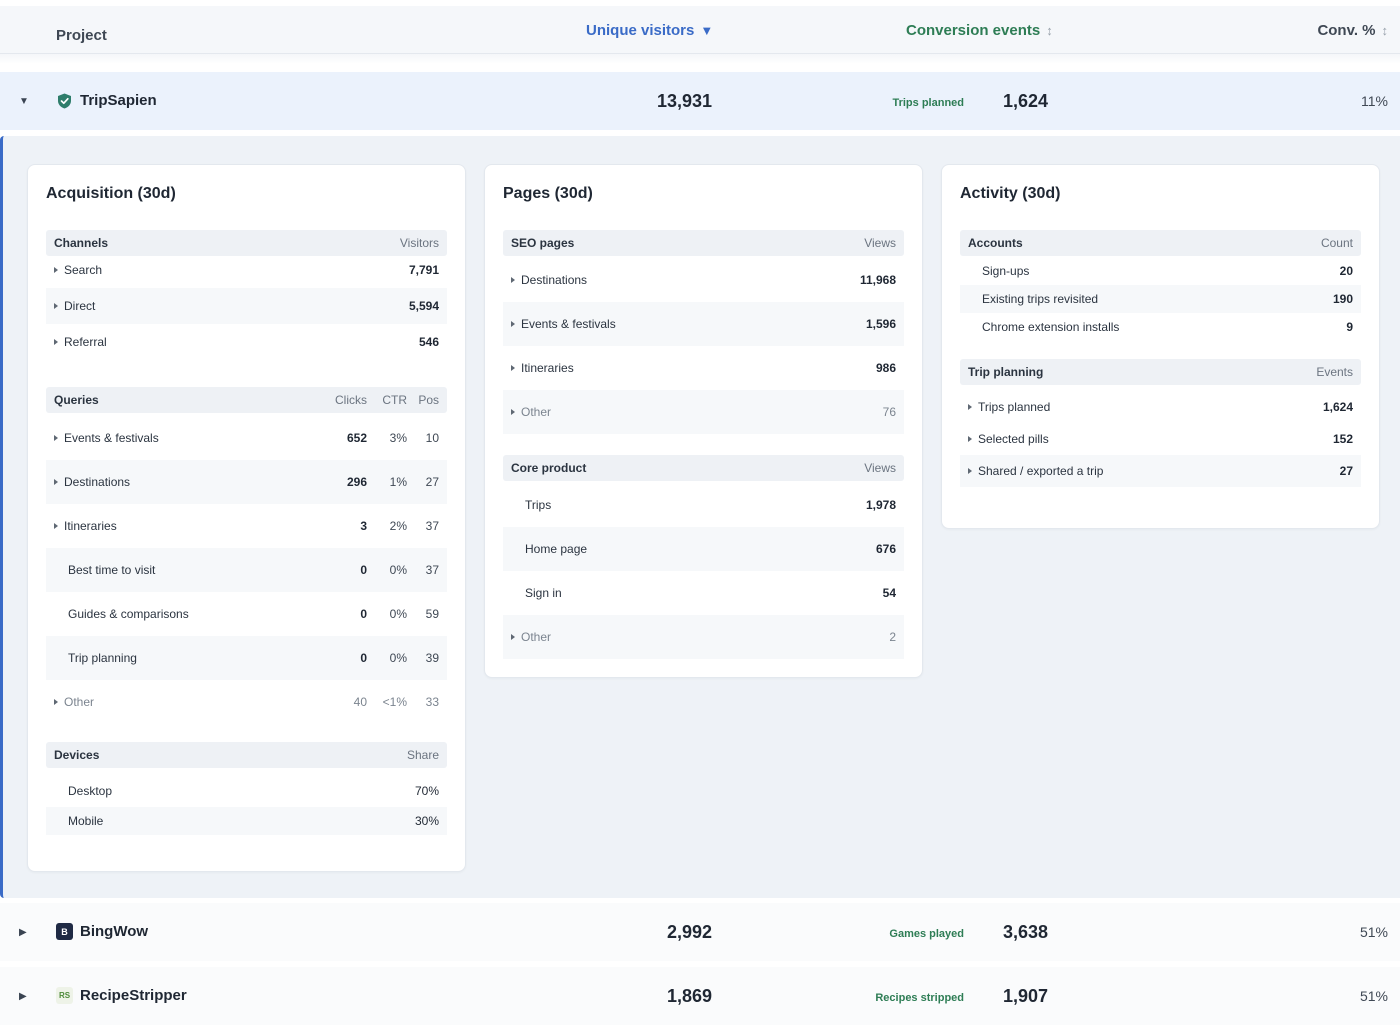 This screenshot has width=1400, height=1032. I want to click on card-title: Activity (30d), so click(1010, 193).